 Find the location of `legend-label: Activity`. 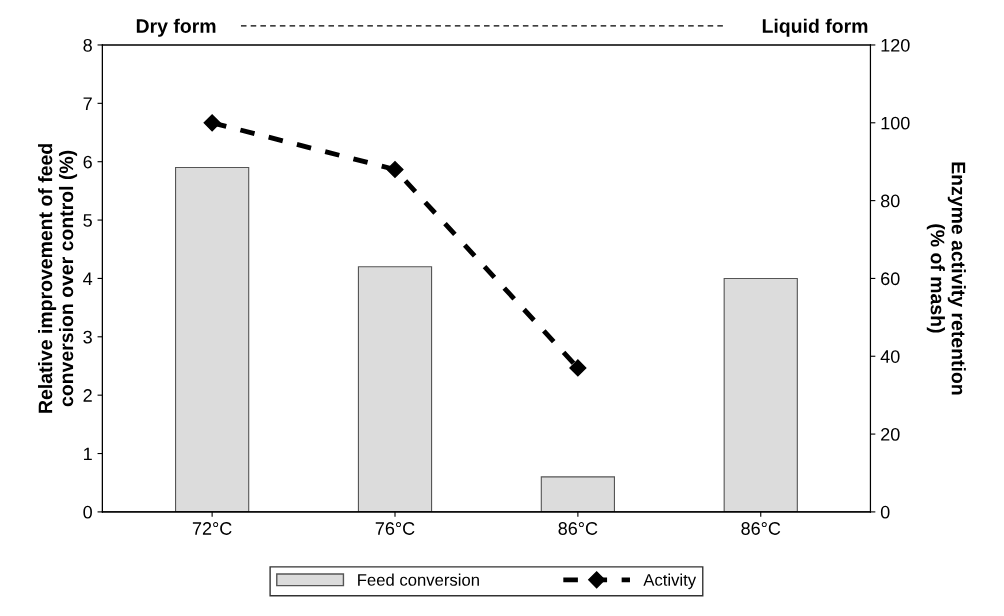

legend-label: Activity is located at coordinates (670, 581).